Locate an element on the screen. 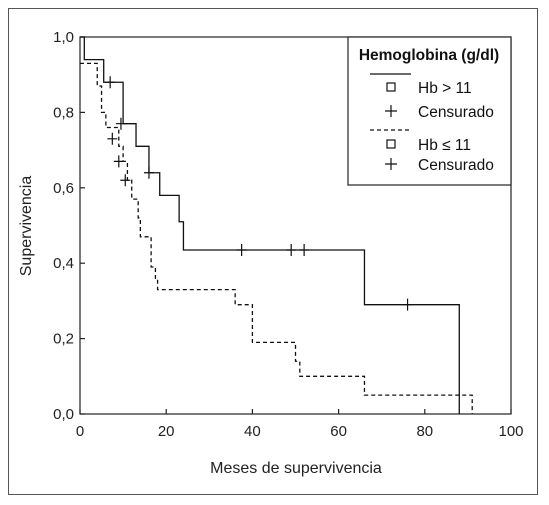 The width and height of the screenshot is (549, 505). y-tick-label: 0,4 is located at coordinates (63, 263).